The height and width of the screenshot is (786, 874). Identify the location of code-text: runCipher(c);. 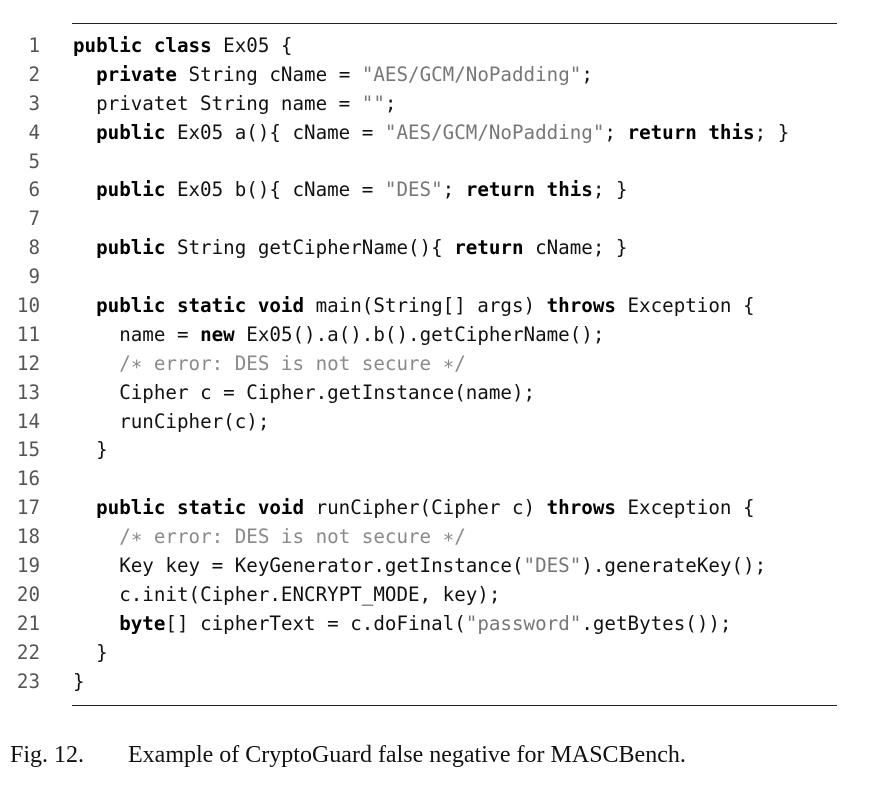
(171, 422).